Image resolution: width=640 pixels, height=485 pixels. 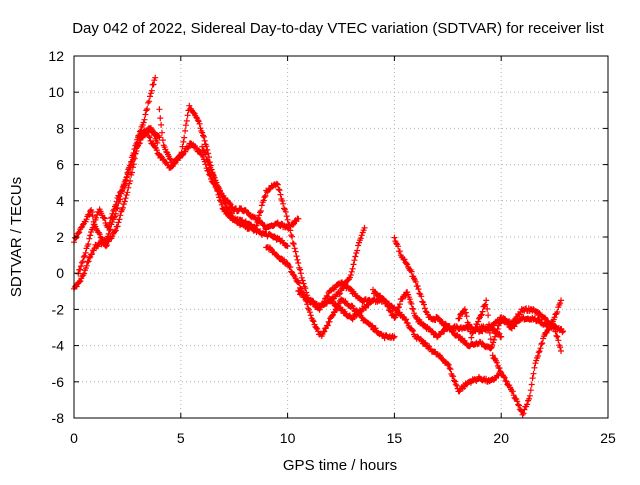 I want to click on y-tick-label: 8, so click(x=60, y=128).